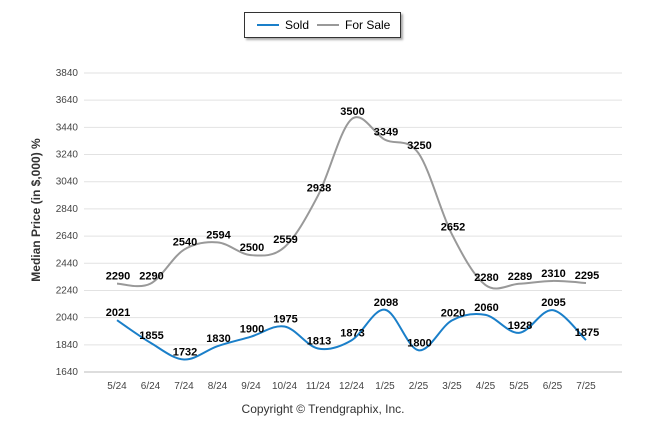 The image size is (646, 434). What do you see at coordinates (319, 341) in the screenshot?
I see `data-label: 1813` at bounding box center [319, 341].